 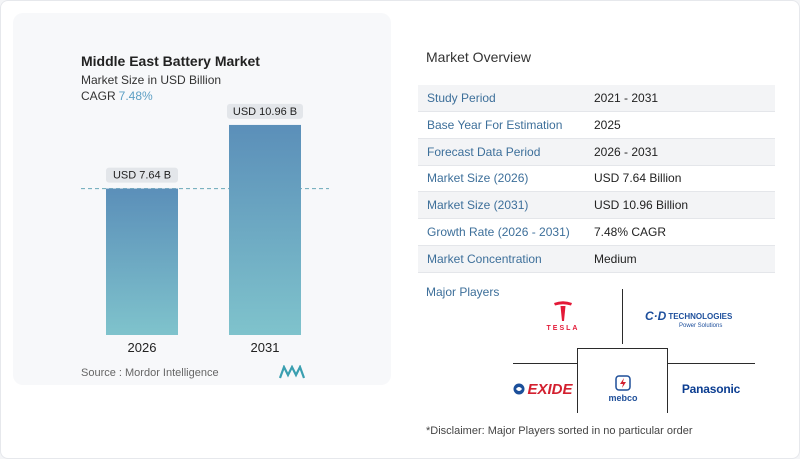 What do you see at coordinates (98, 96) in the screenshot?
I see `cagr-label: CAGR` at bounding box center [98, 96].